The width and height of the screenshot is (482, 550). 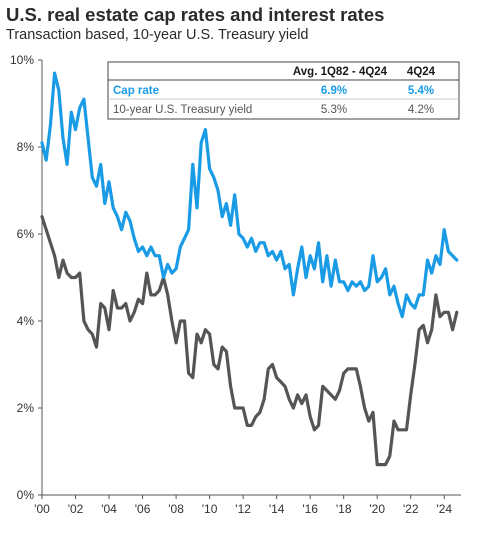 I want to click on x-tick-label: '22, so click(x=411, y=509).